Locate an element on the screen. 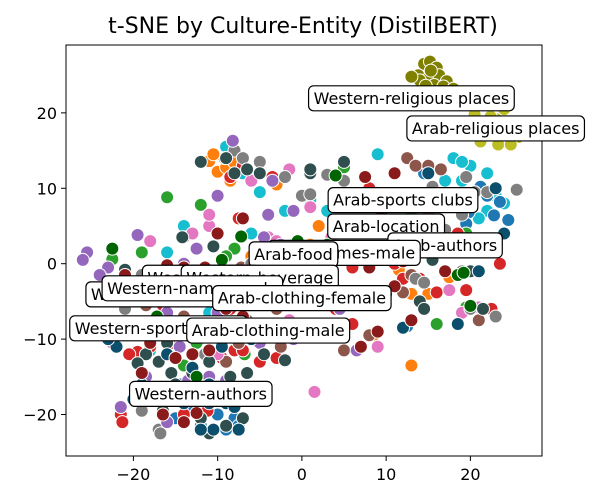 This screenshot has width=600, height=500. annotation-text: Arab-clothing-male is located at coordinates (268, 330).